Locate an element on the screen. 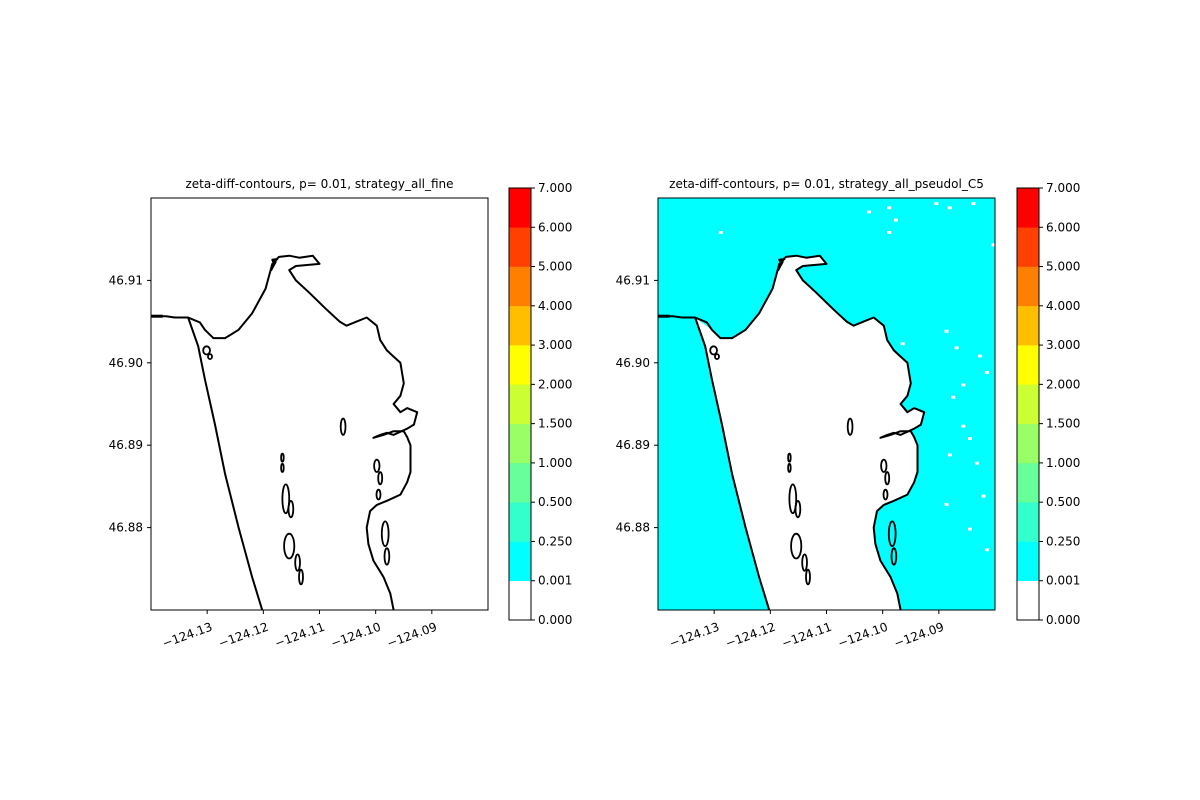 Image resolution: width=1200 pixels, height=800 pixels. x-tick-label: −124.11 is located at coordinates (300, 635).